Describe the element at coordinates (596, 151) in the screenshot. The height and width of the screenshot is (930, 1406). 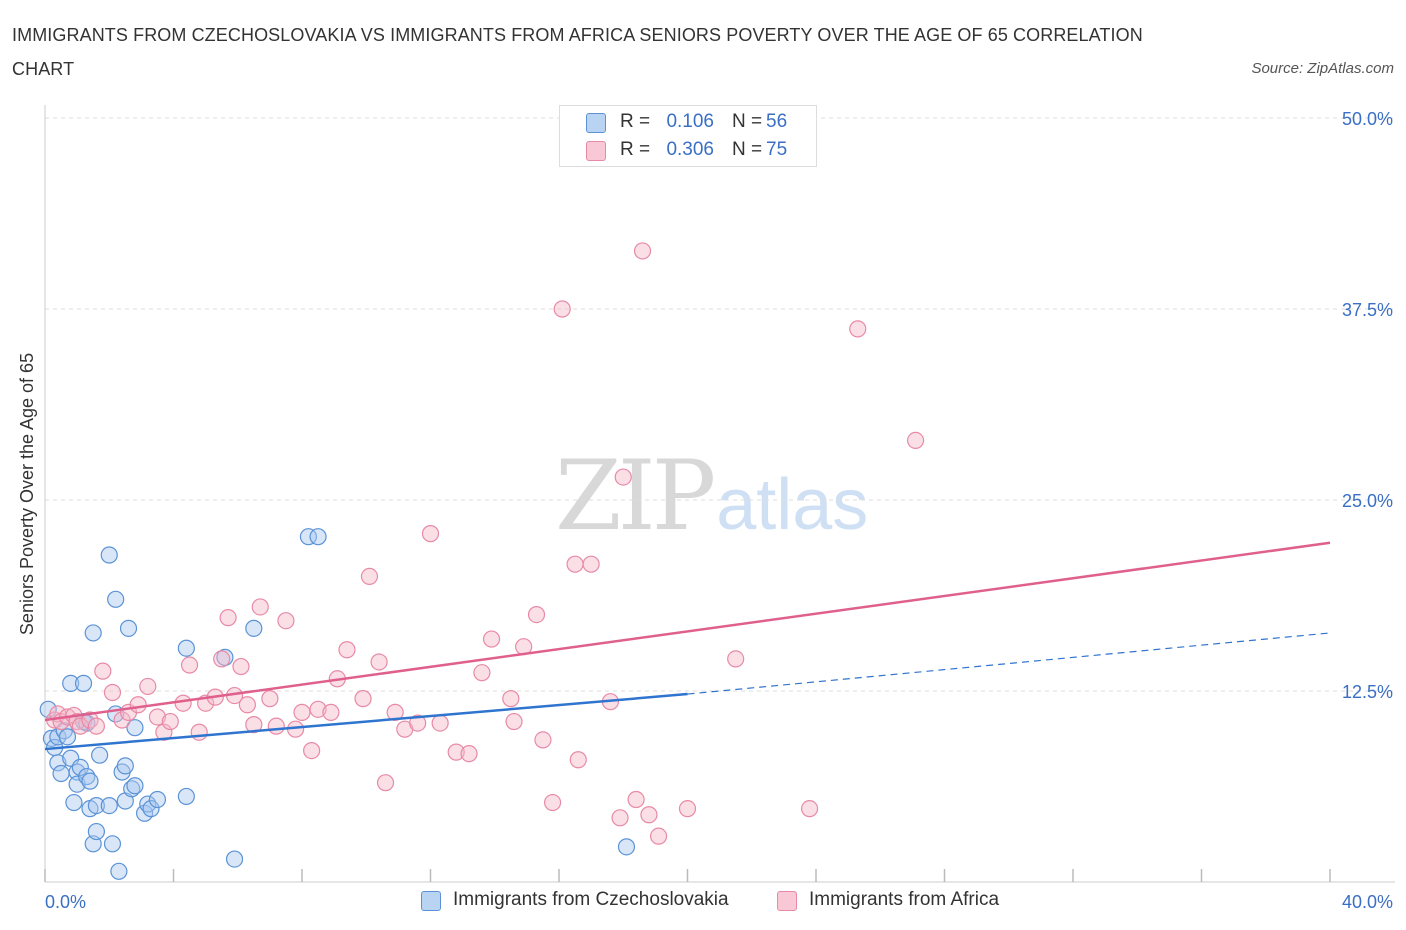
I see `legend-swatch-pink` at that location.